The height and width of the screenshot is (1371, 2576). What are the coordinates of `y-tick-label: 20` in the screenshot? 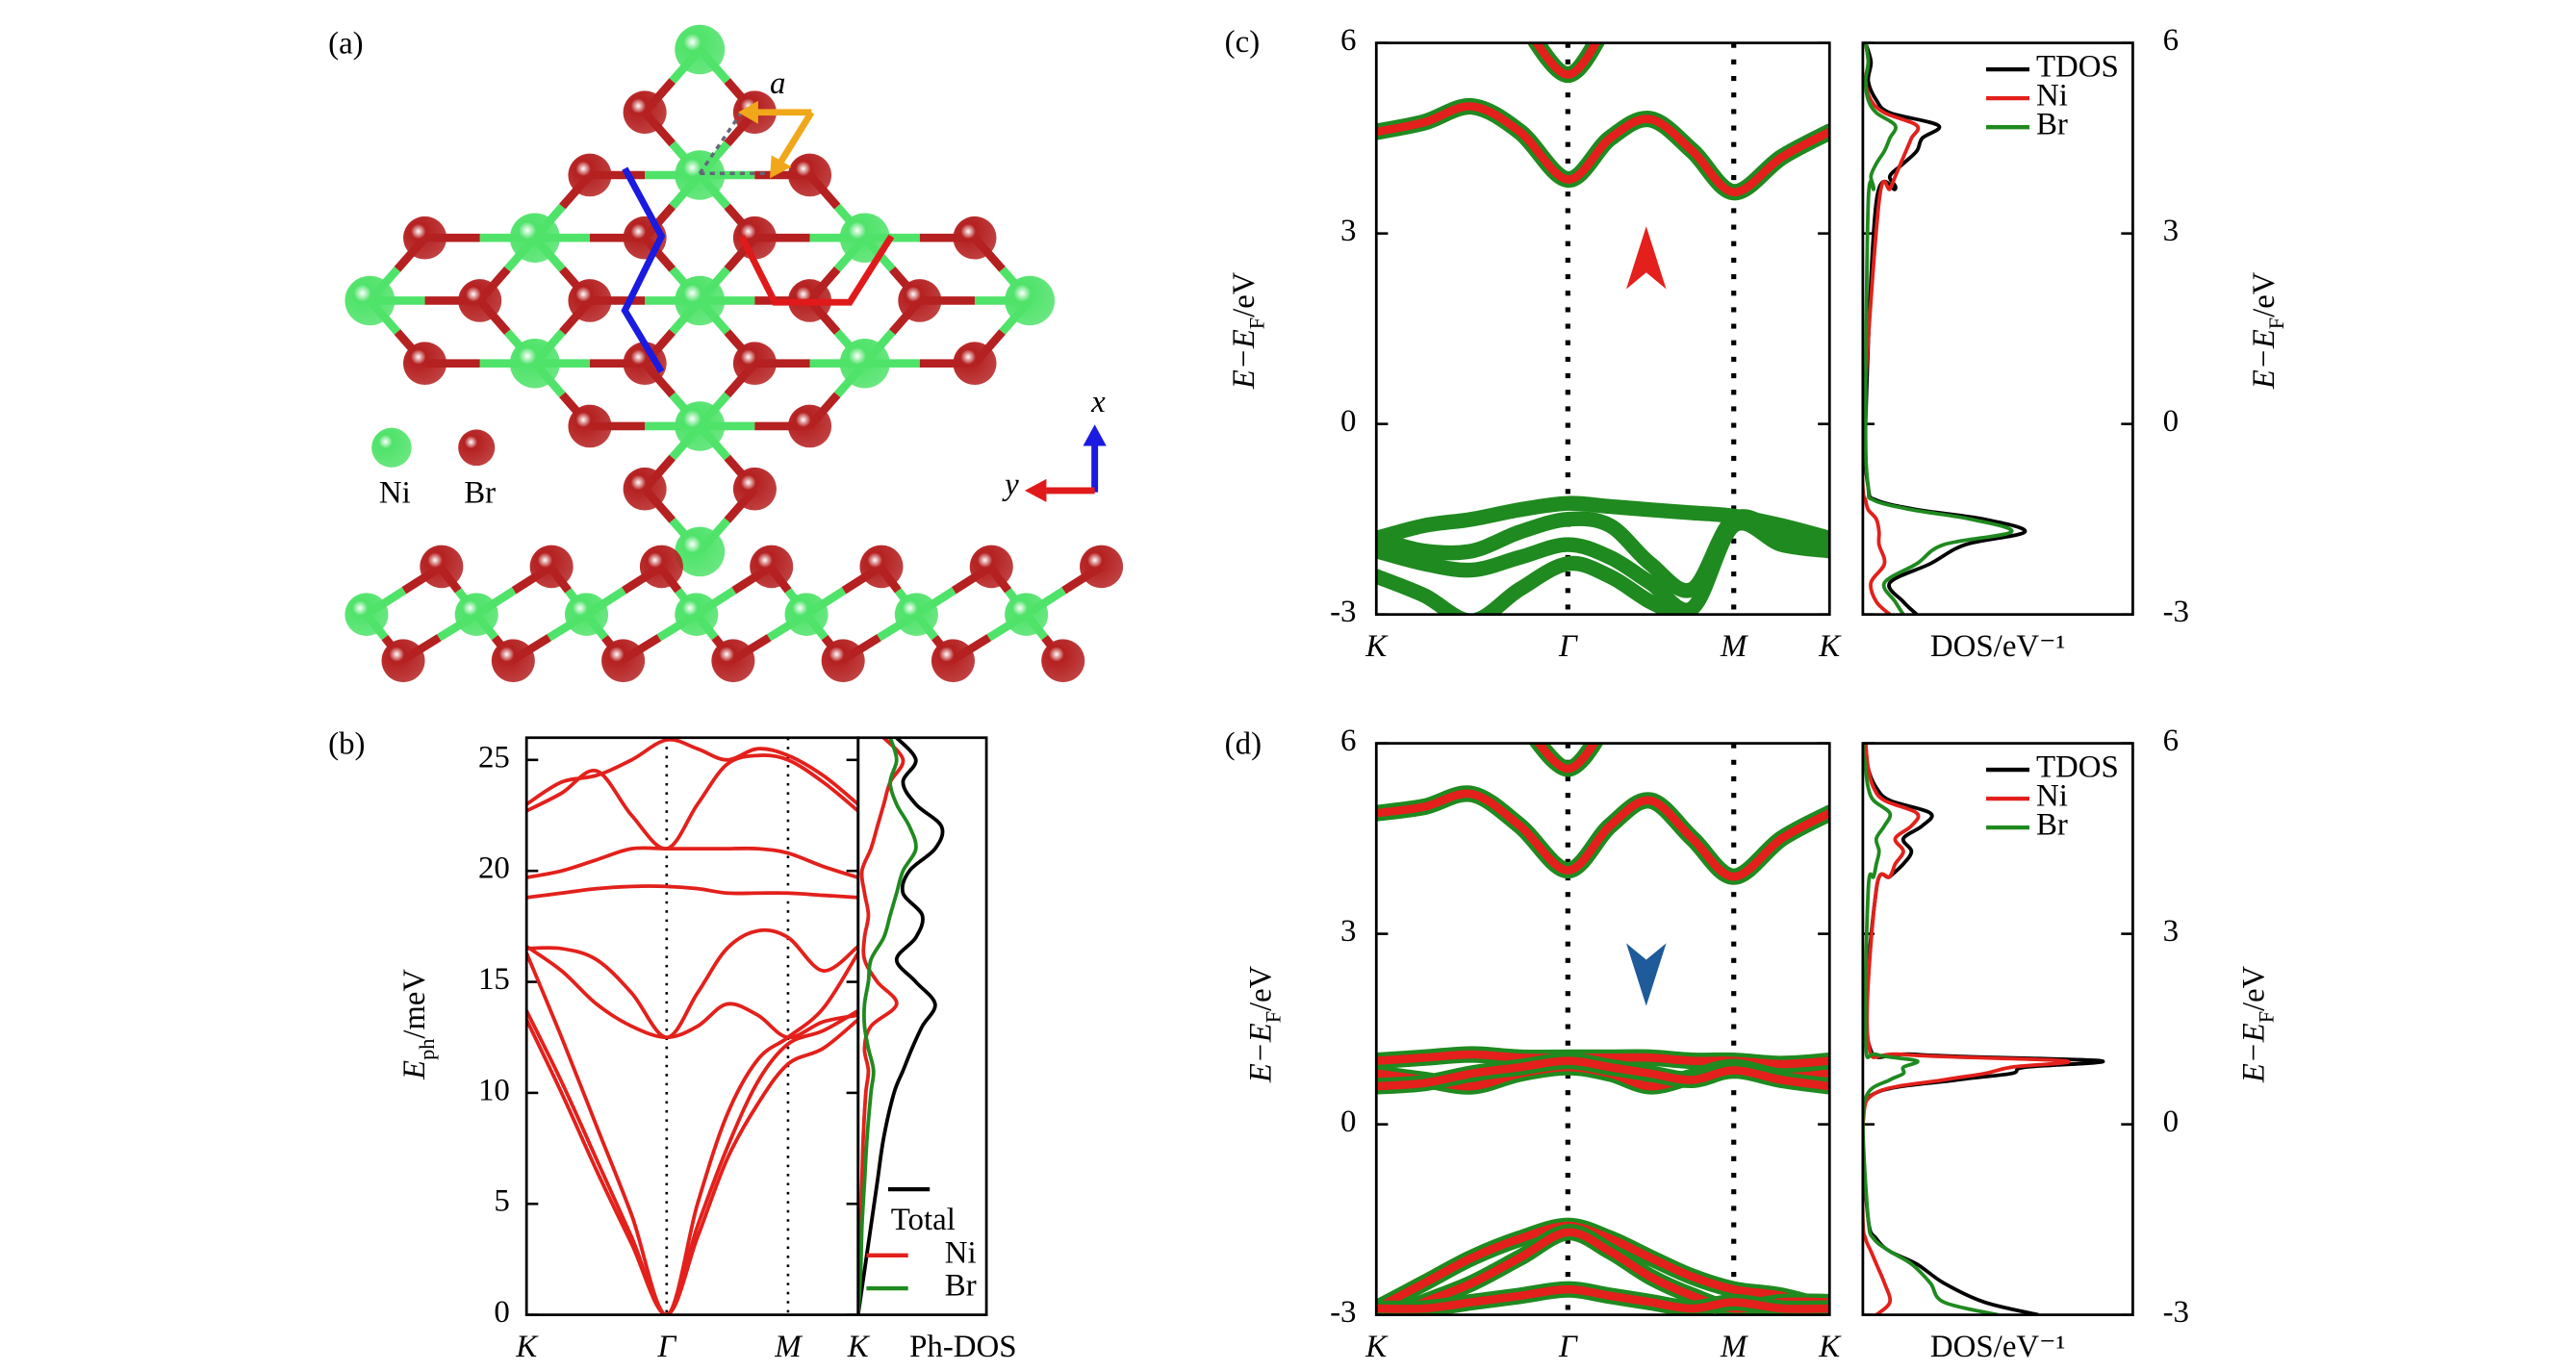 It's located at (494, 868).